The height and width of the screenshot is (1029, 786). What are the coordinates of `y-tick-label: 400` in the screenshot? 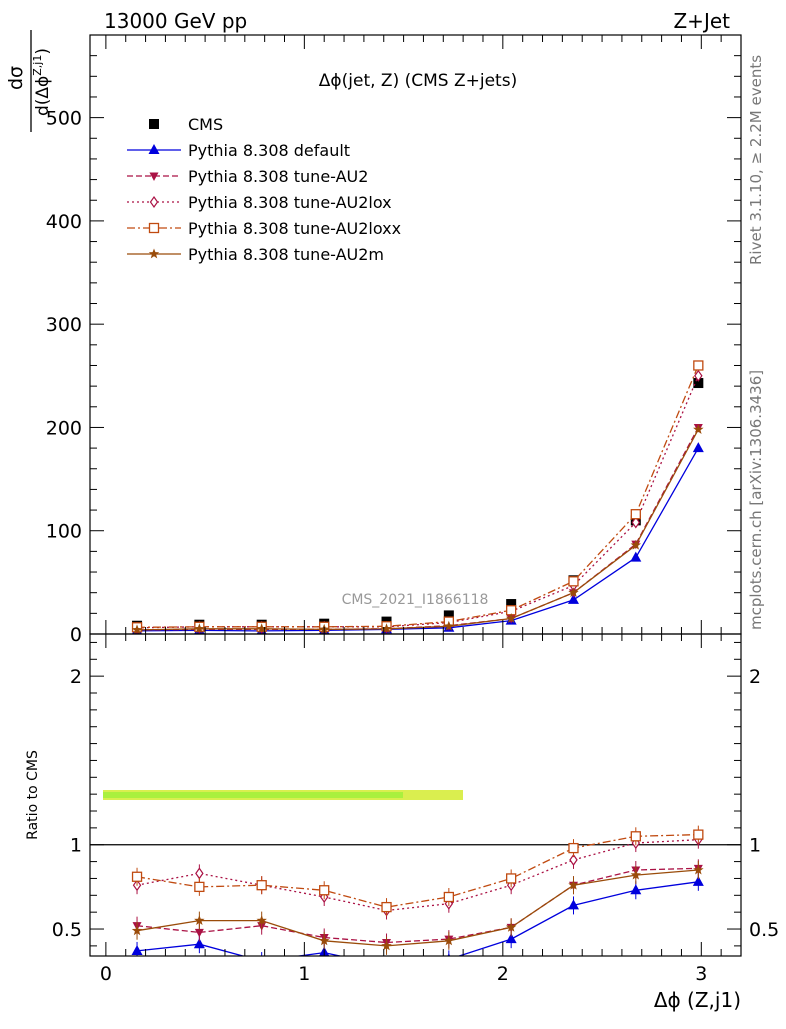 It's located at (64, 222).